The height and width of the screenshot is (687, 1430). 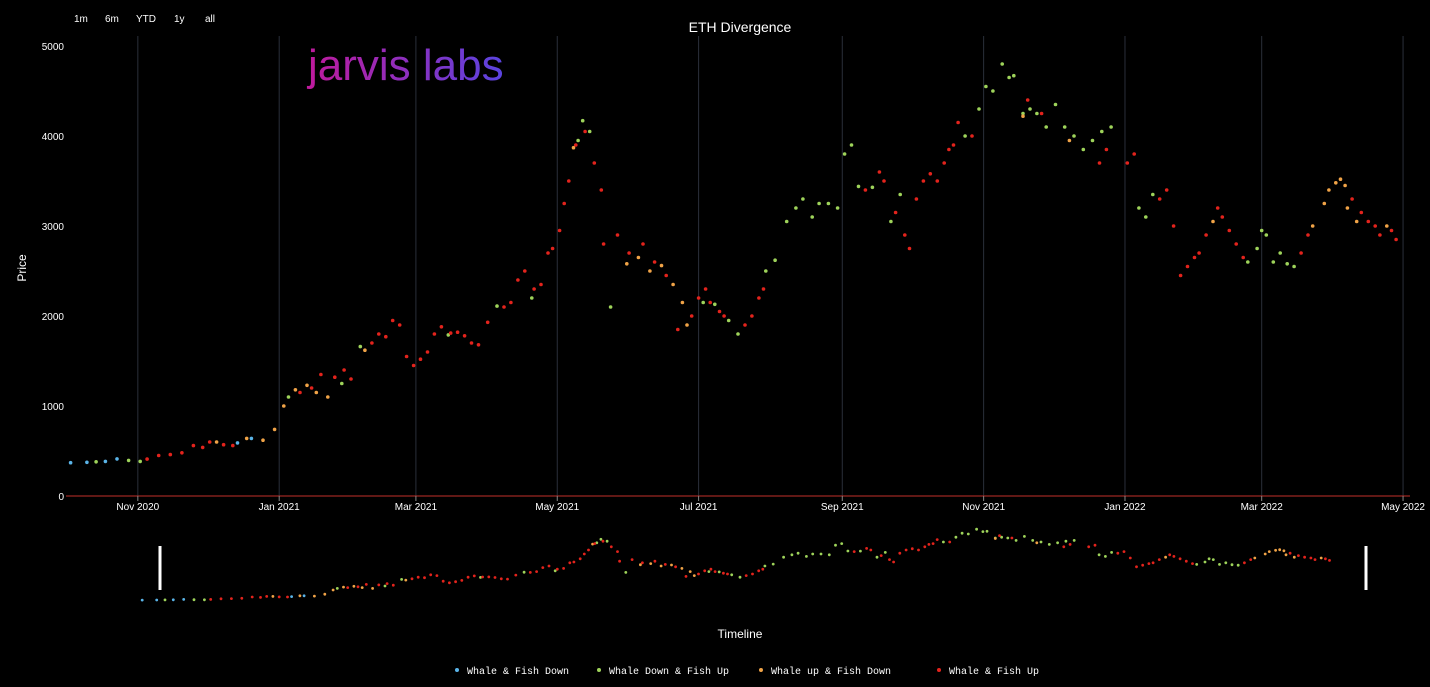 What do you see at coordinates (210, 19) in the screenshot?
I see `range-button-all: all` at bounding box center [210, 19].